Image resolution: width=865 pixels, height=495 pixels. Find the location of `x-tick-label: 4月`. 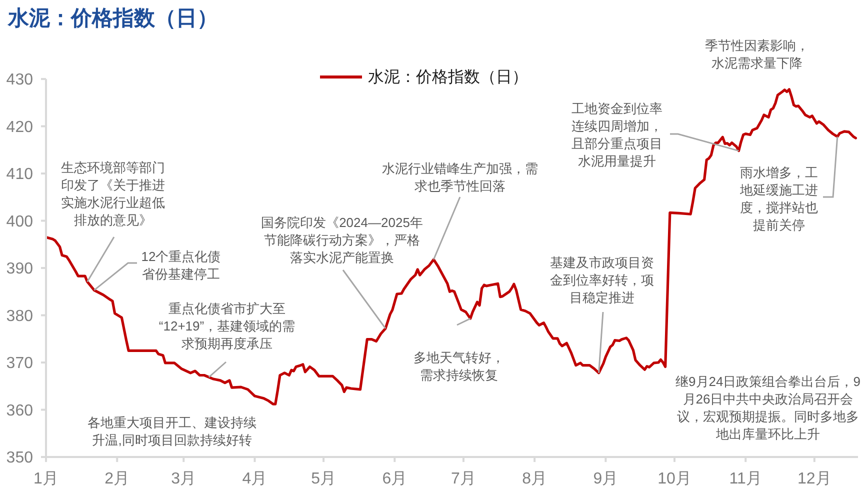

x-tick-label: 4月 is located at coordinates (255, 479).